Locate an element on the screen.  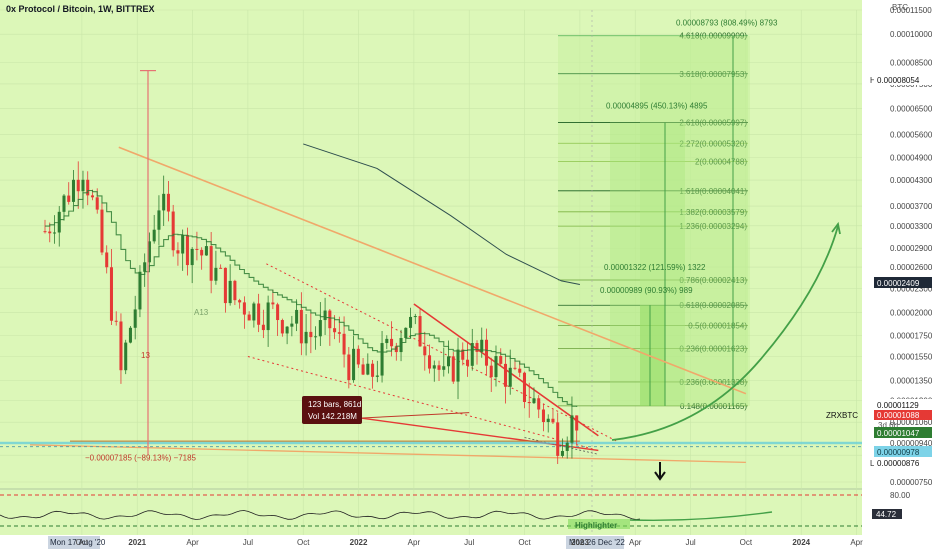
time-axis-panel is located at coordinates (431, 542).